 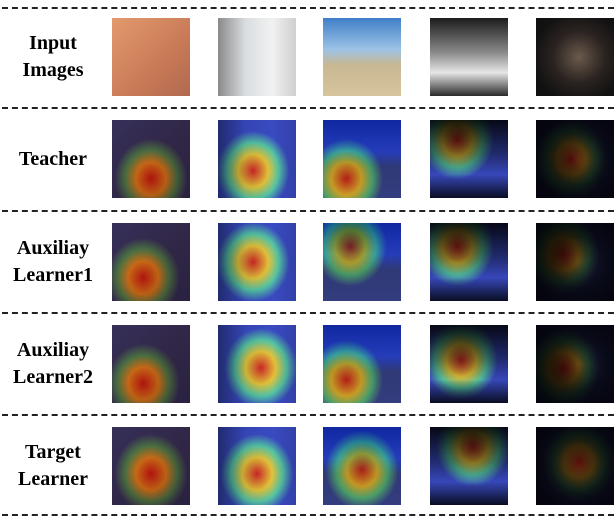 I want to click on row-label-line: Images, so click(x=53, y=70).